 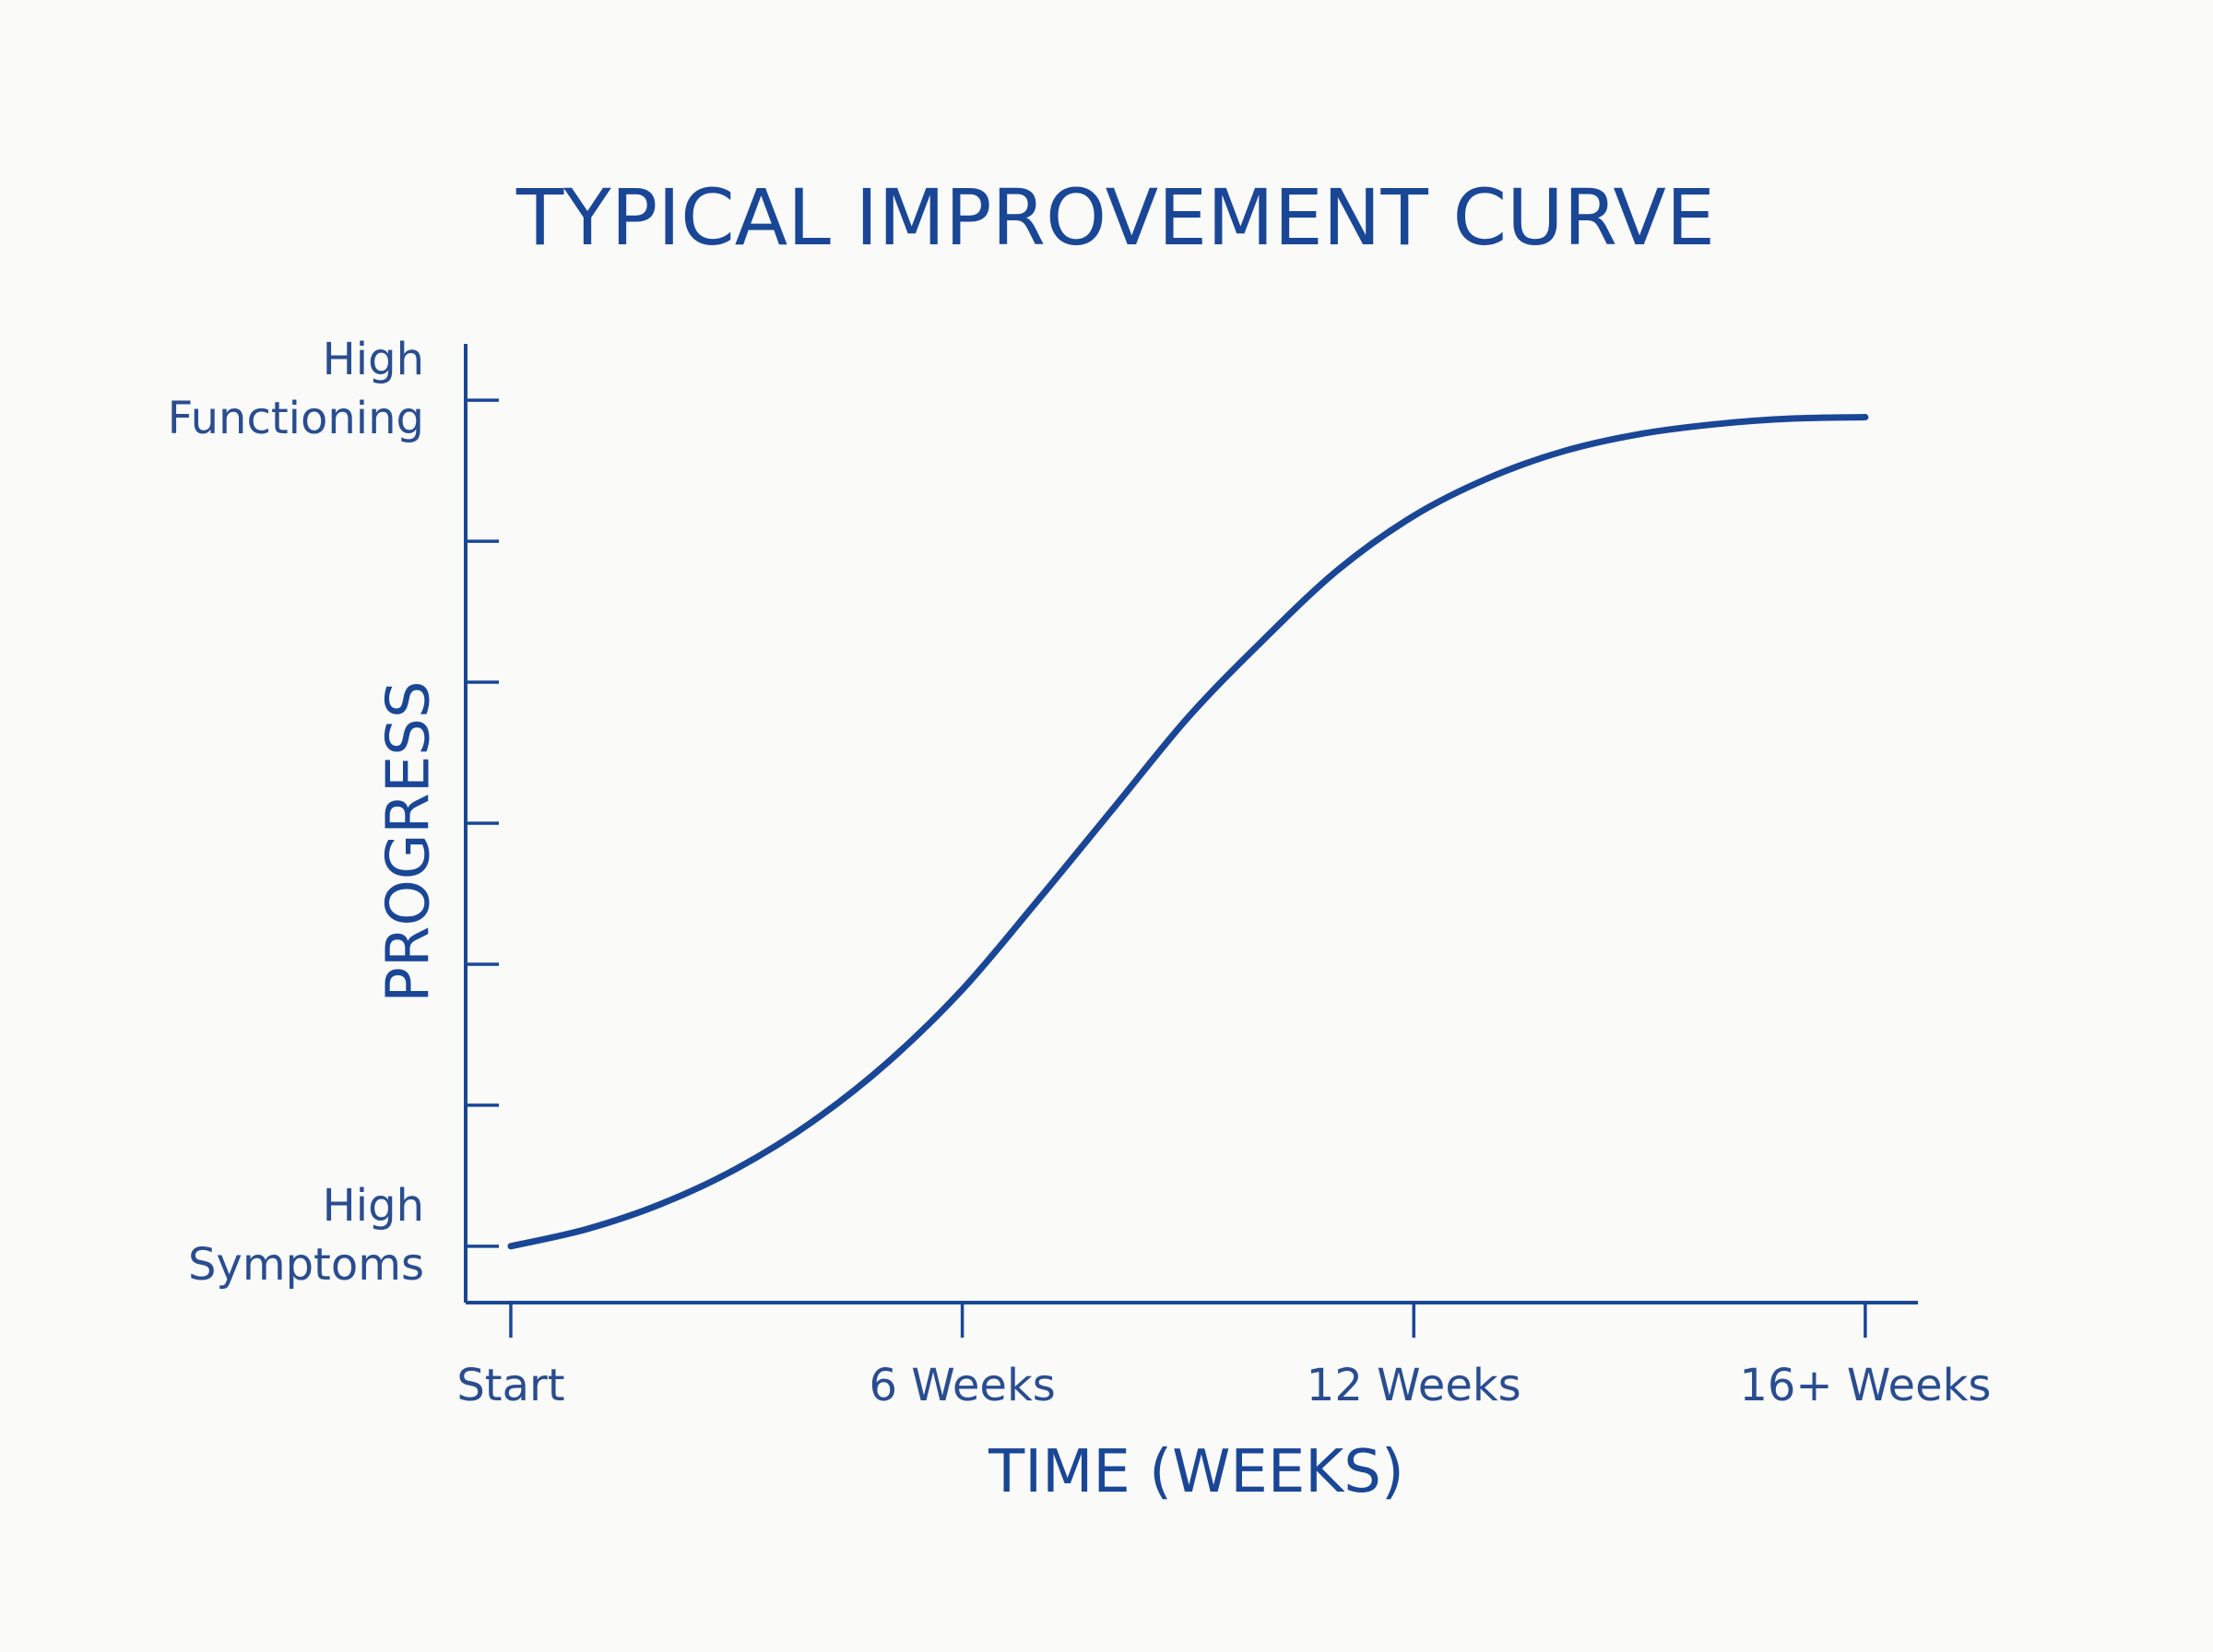 I want to click on chart-title: TYPICAL IMPROVEMENT CURVE, so click(x=1115, y=217).